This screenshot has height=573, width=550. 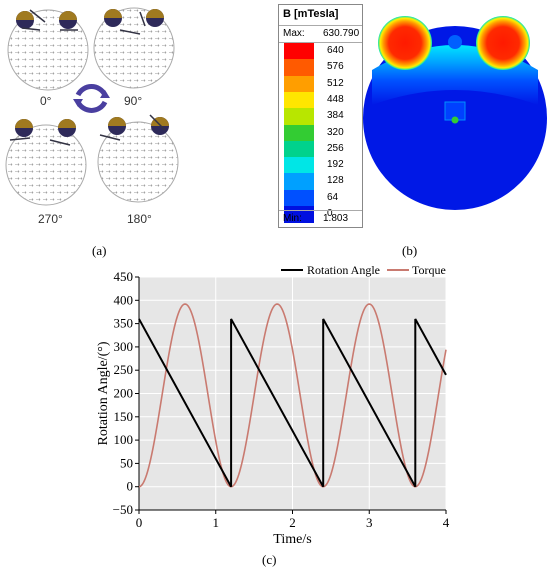 I want to click on legend-torque-label: Torque, so click(x=429, y=270).